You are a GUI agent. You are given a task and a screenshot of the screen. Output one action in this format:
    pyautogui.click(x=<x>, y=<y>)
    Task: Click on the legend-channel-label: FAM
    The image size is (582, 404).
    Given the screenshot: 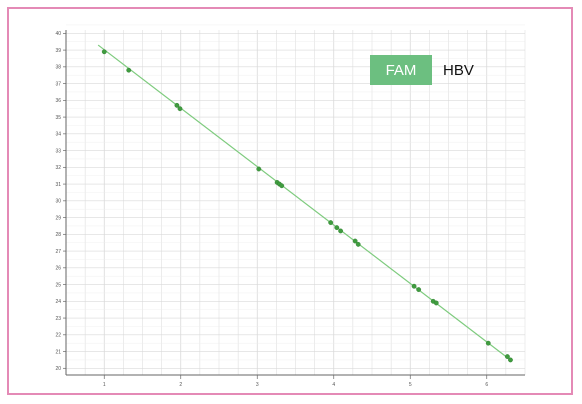 What is the action you would take?
    pyautogui.click(x=401, y=70)
    